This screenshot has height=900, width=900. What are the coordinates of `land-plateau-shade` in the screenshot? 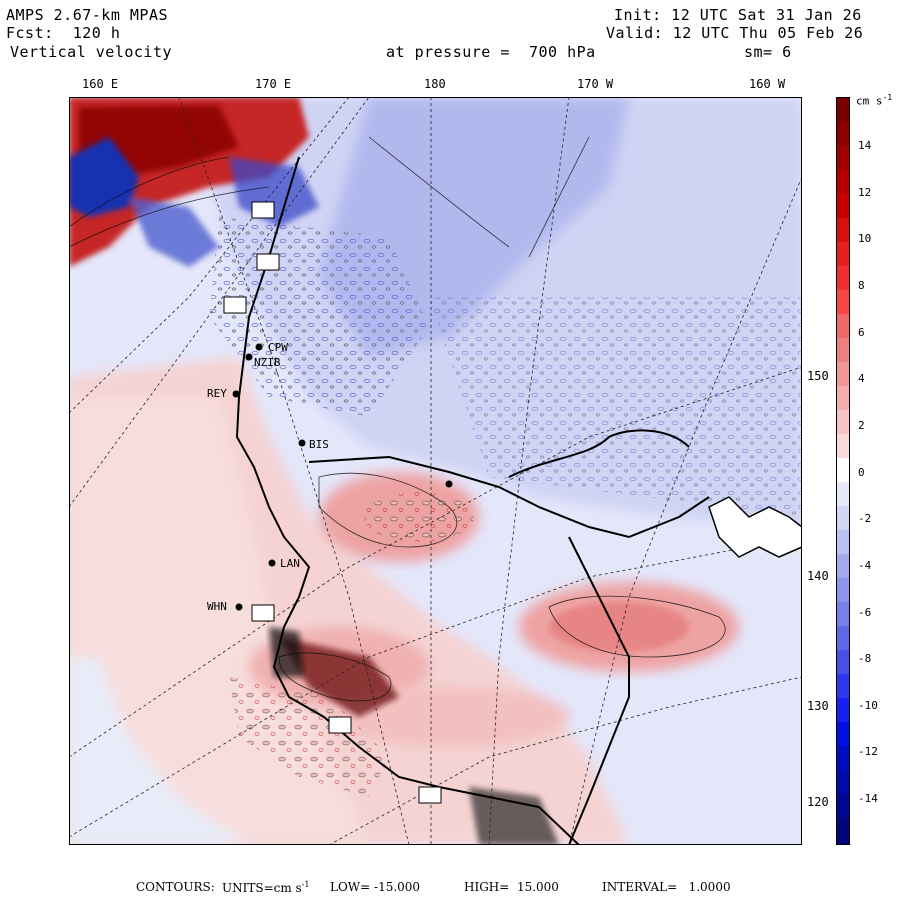 It's located at (159, 751).